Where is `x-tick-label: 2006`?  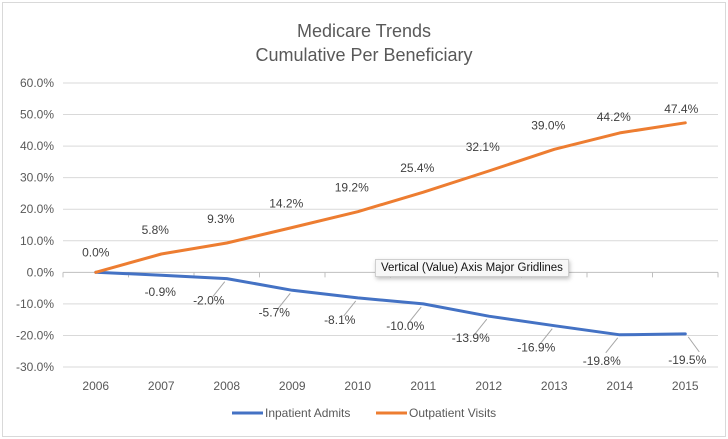 x-tick-label: 2006 is located at coordinates (95, 386).